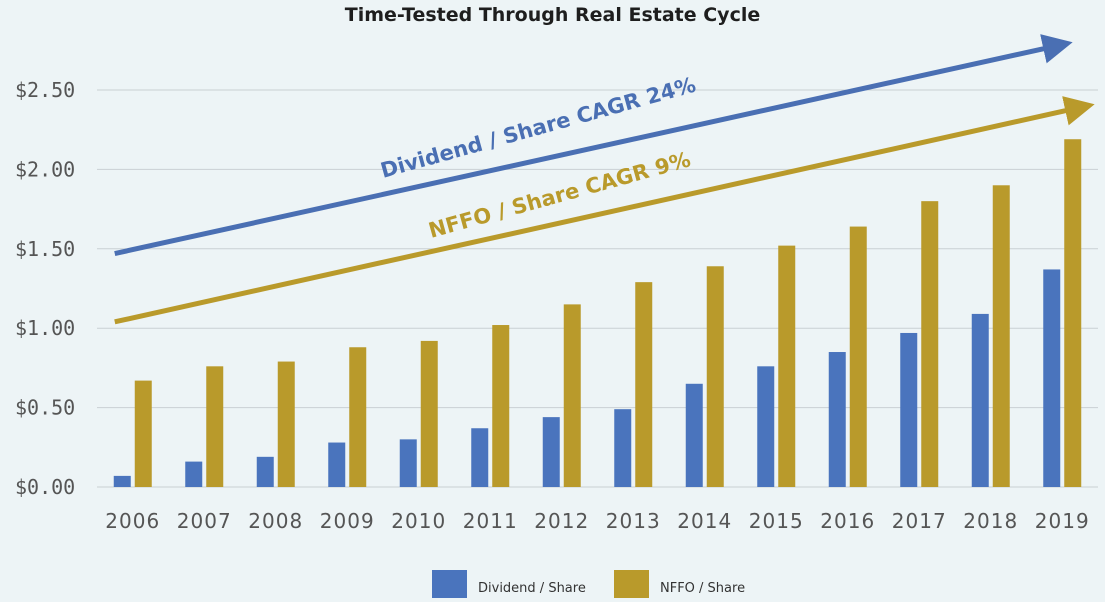 Image resolution: width=1105 pixels, height=602 pixels. Describe the element at coordinates (45, 487) in the screenshot. I see `y-tick-label: $0.00` at that location.